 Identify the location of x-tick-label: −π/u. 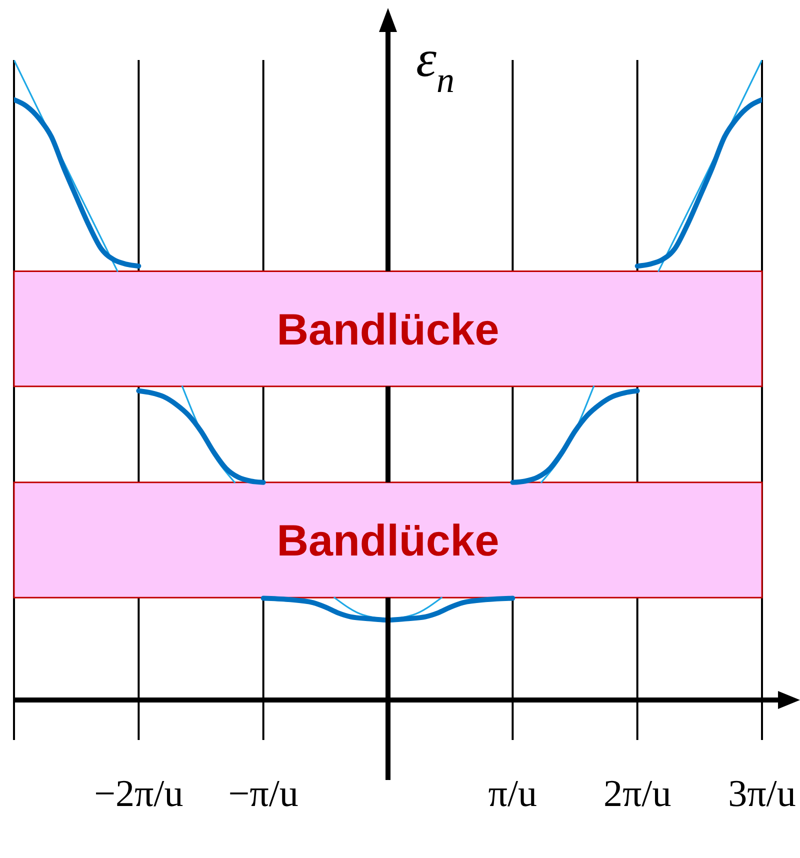
(263, 794).